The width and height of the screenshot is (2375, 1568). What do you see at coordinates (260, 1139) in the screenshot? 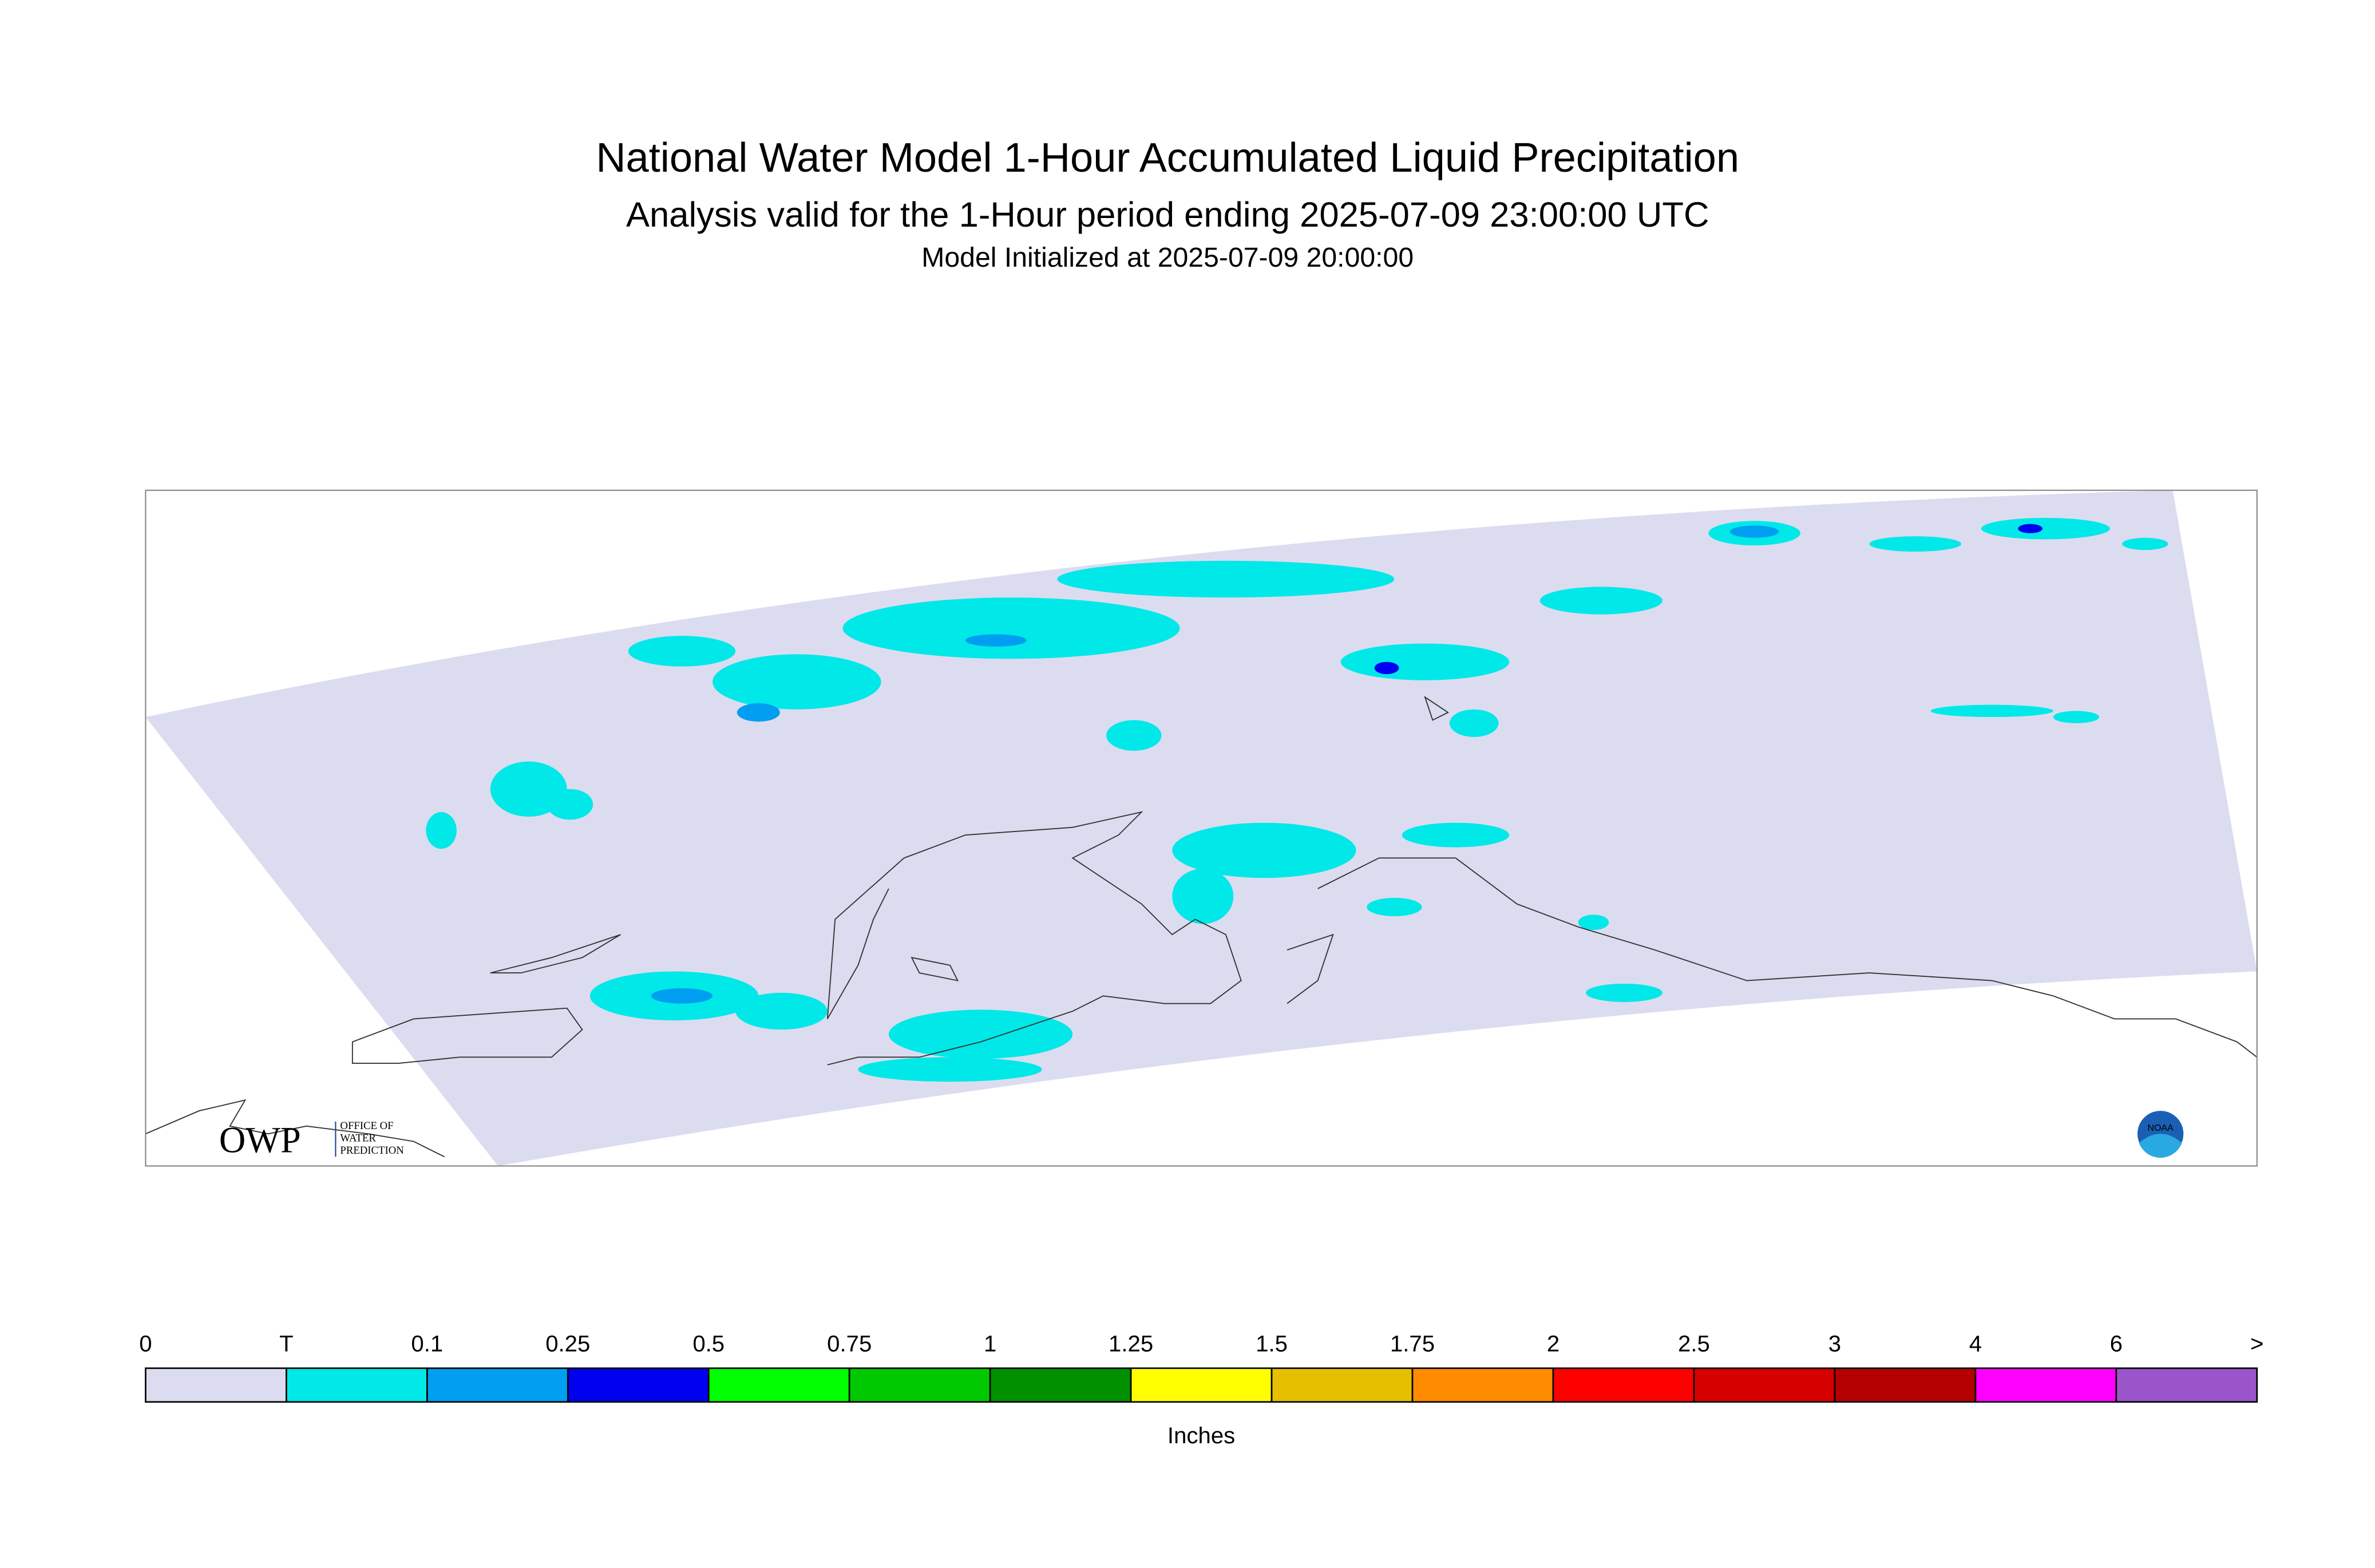
I see `owp-name: OWP` at bounding box center [260, 1139].